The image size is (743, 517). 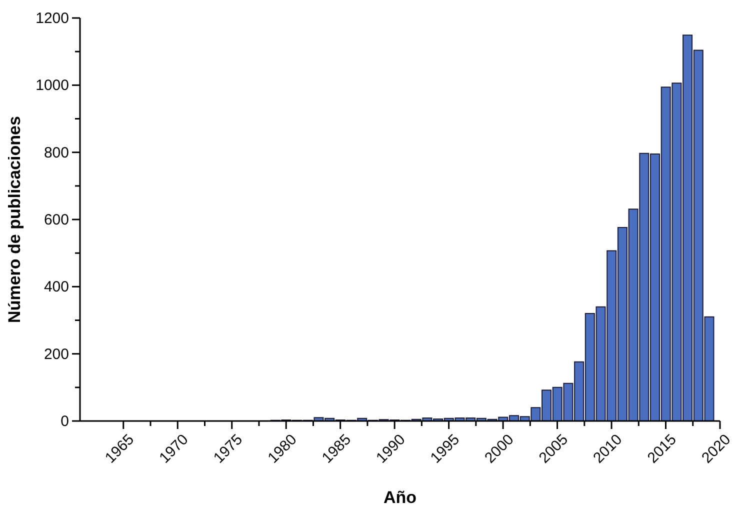 What do you see at coordinates (52, 85) in the screenshot?
I see `y-tick-label: 1000` at bounding box center [52, 85].